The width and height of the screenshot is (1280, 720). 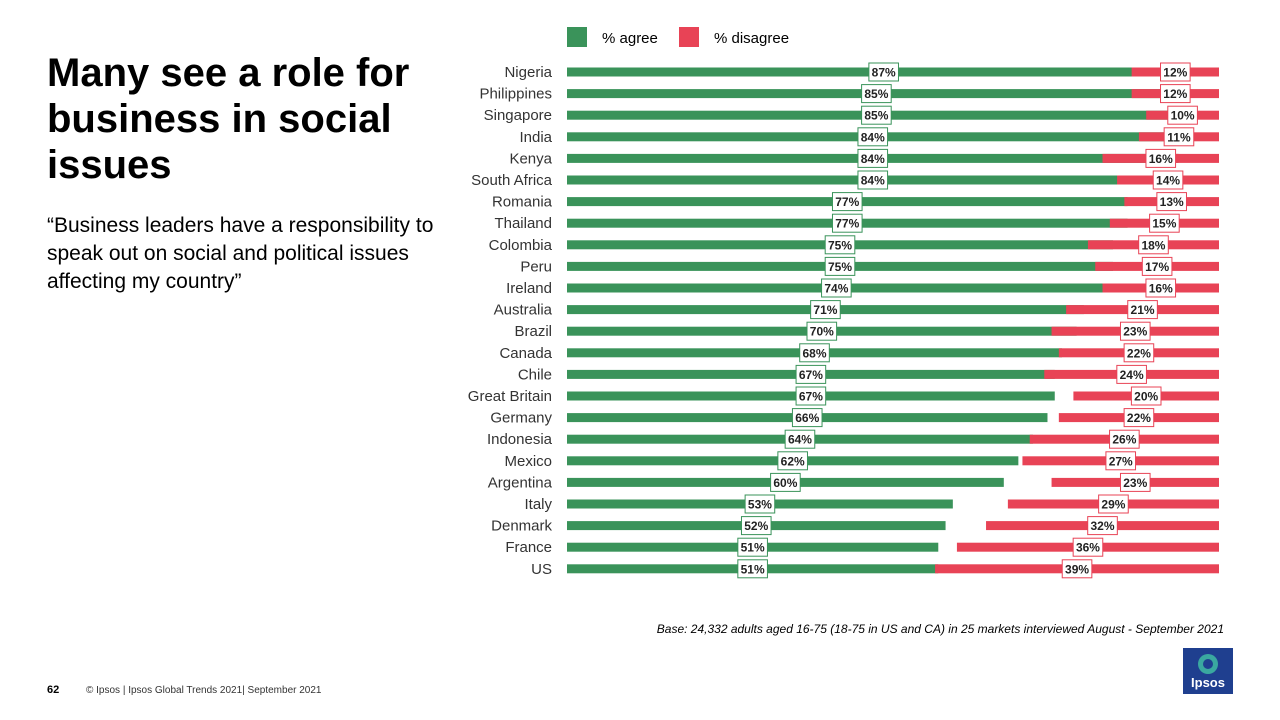 I want to click on category-label: Germany, so click(x=521, y=418).